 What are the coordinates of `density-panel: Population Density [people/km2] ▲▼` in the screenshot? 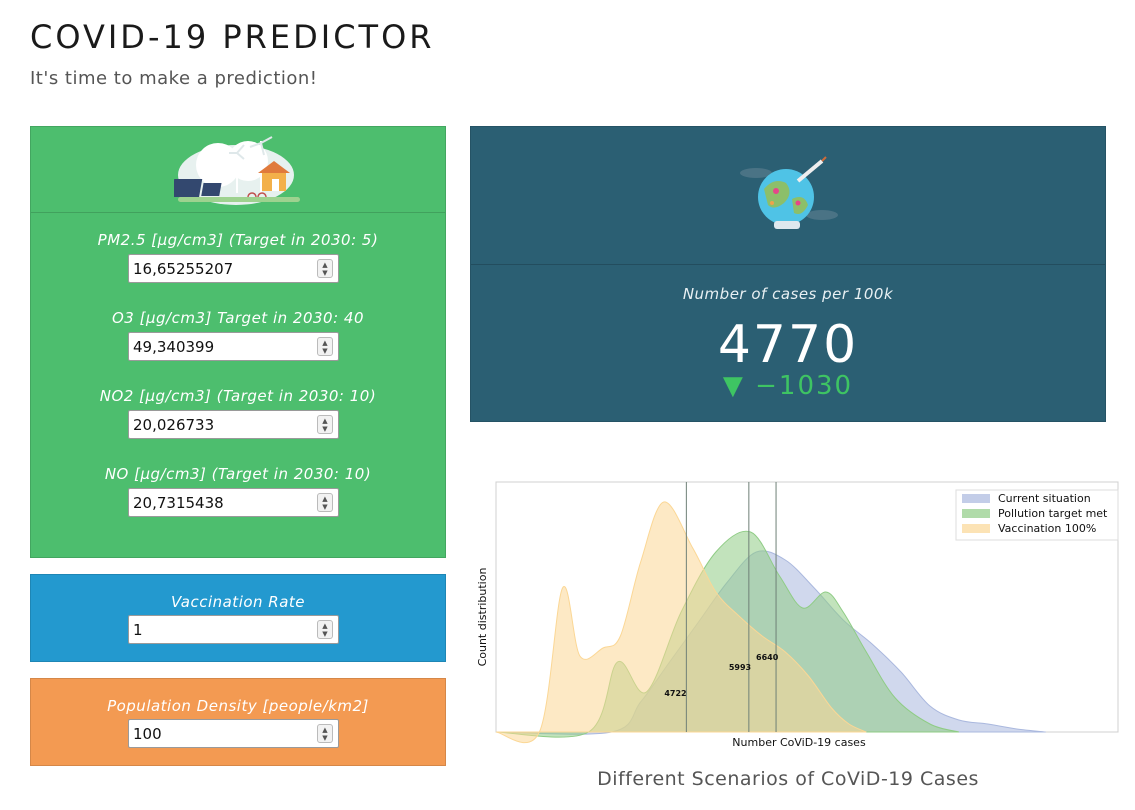 It's located at (238, 722).